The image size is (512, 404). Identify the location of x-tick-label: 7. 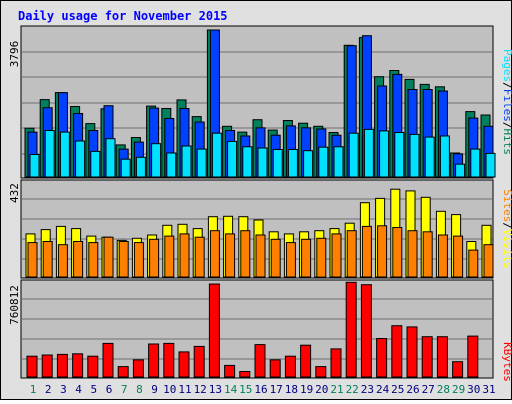
(124, 389).